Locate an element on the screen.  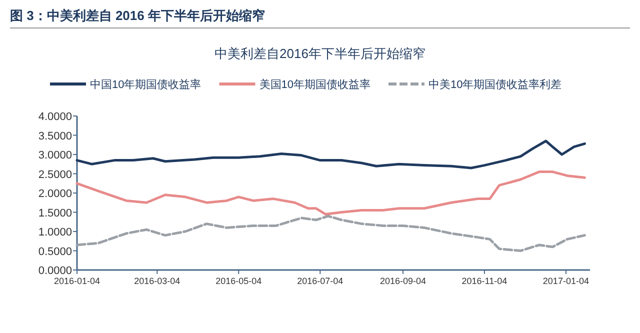
legend-label: 中美10年期国债收益率利差 is located at coordinates (495, 84).